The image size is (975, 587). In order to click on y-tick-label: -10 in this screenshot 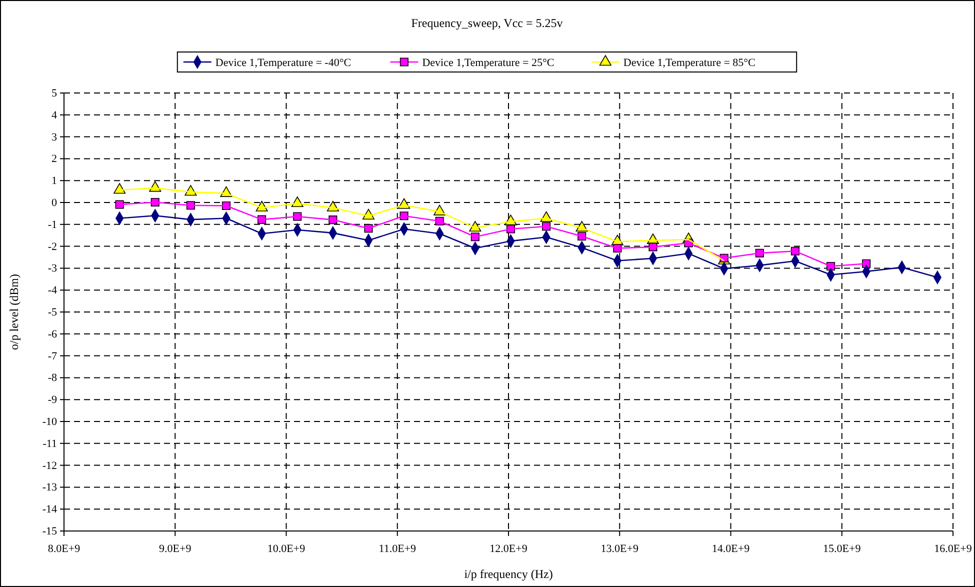, I will do `click(50, 422)`.